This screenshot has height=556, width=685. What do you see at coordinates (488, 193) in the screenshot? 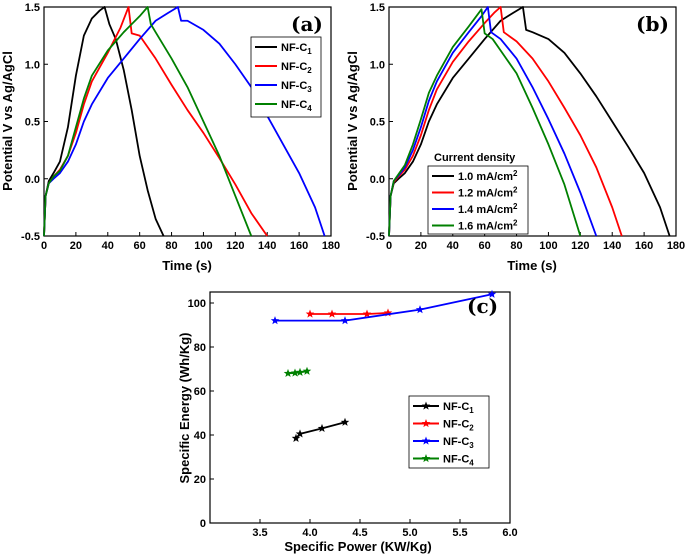
I see `legend-label-b-2: 1.2 mA/cm2` at bounding box center [488, 193].